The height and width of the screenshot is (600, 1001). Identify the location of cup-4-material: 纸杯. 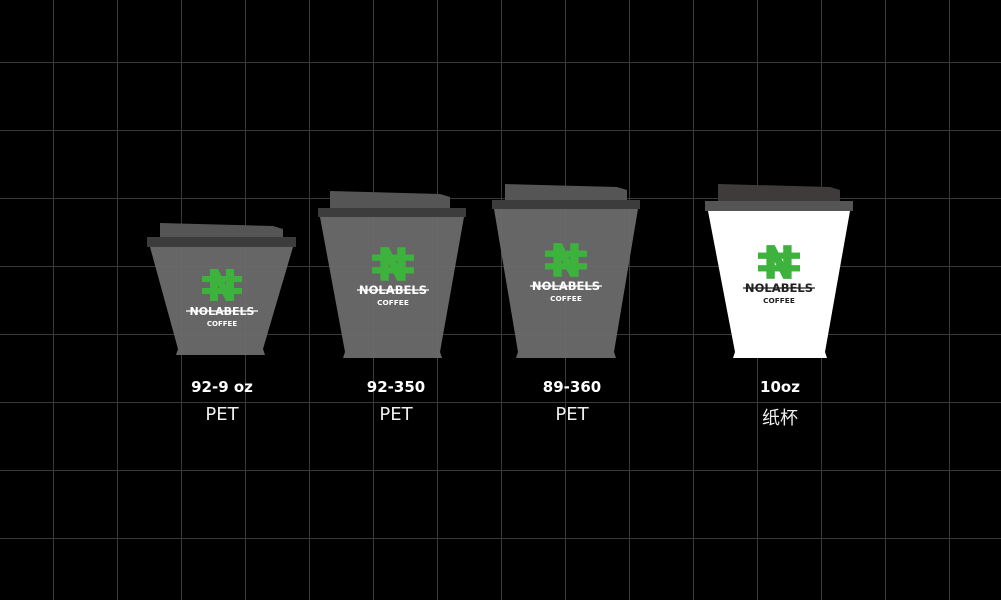
(780, 418).